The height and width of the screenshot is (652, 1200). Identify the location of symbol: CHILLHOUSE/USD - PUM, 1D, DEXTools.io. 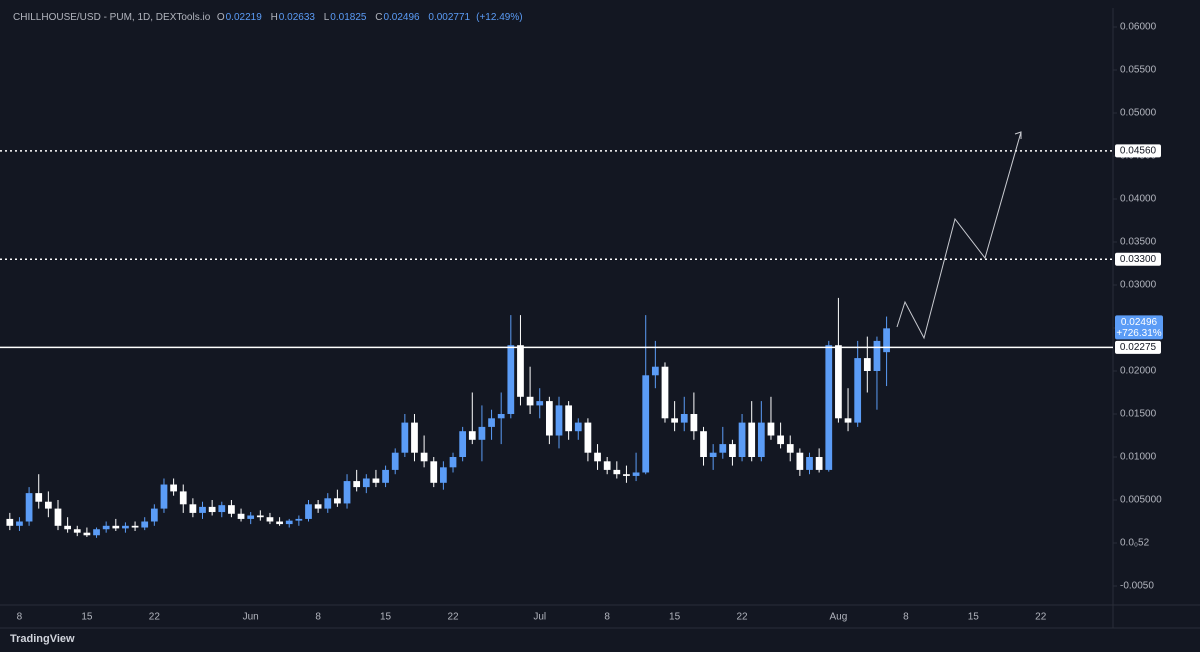
(112, 17).